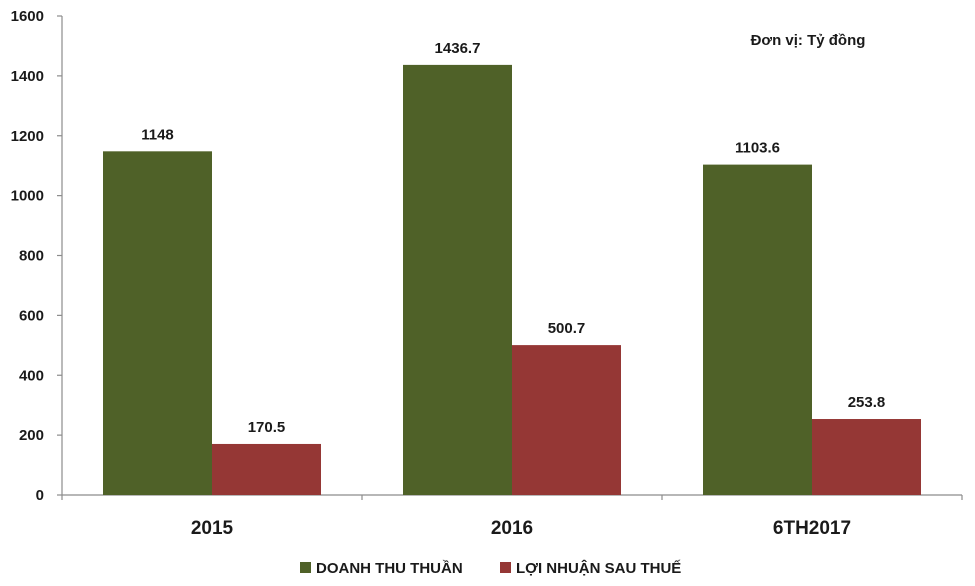 The width and height of the screenshot is (975, 586). I want to click on legend-label: LỢI NHUẬN SAU THUẾ, so click(598, 568).